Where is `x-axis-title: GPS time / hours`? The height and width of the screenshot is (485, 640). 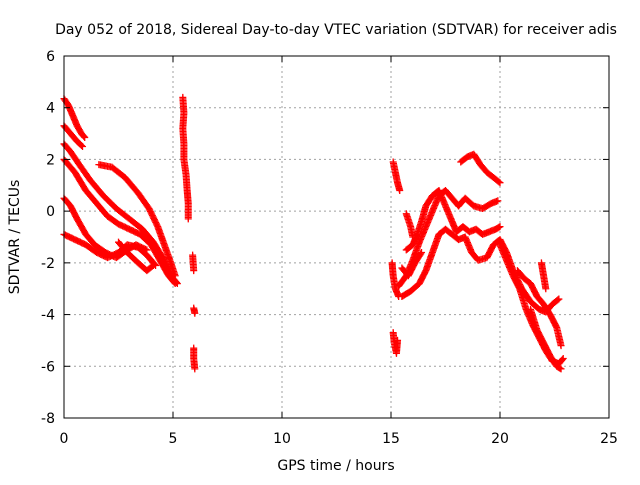 x-axis-title: GPS time / hours is located at coordinates (335, 466).